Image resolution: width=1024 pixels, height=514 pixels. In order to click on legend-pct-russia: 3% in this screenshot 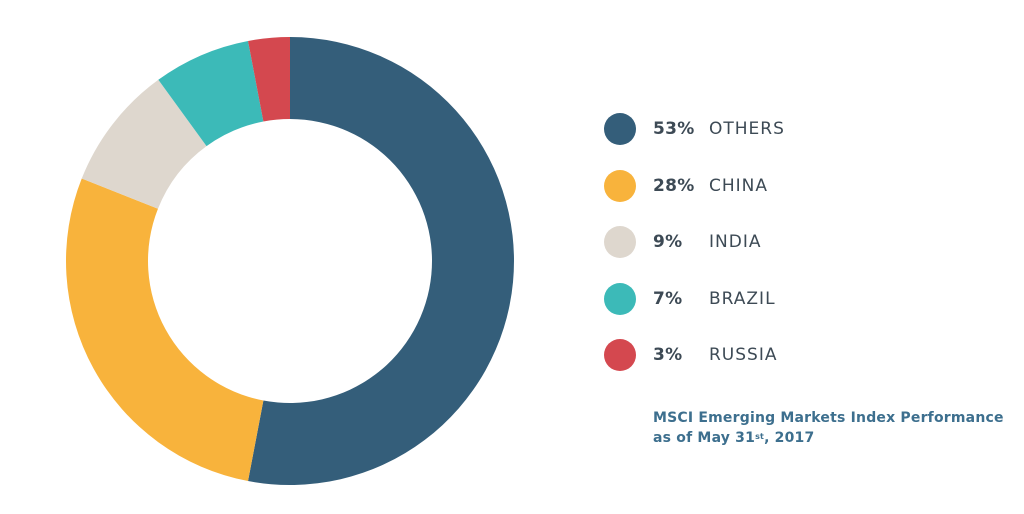, I will do `click(668, 355)`.